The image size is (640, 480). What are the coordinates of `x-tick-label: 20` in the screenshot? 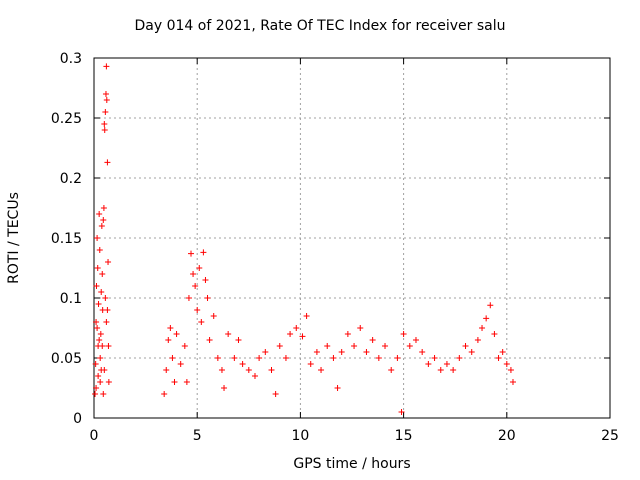 It's located at (507, 436).